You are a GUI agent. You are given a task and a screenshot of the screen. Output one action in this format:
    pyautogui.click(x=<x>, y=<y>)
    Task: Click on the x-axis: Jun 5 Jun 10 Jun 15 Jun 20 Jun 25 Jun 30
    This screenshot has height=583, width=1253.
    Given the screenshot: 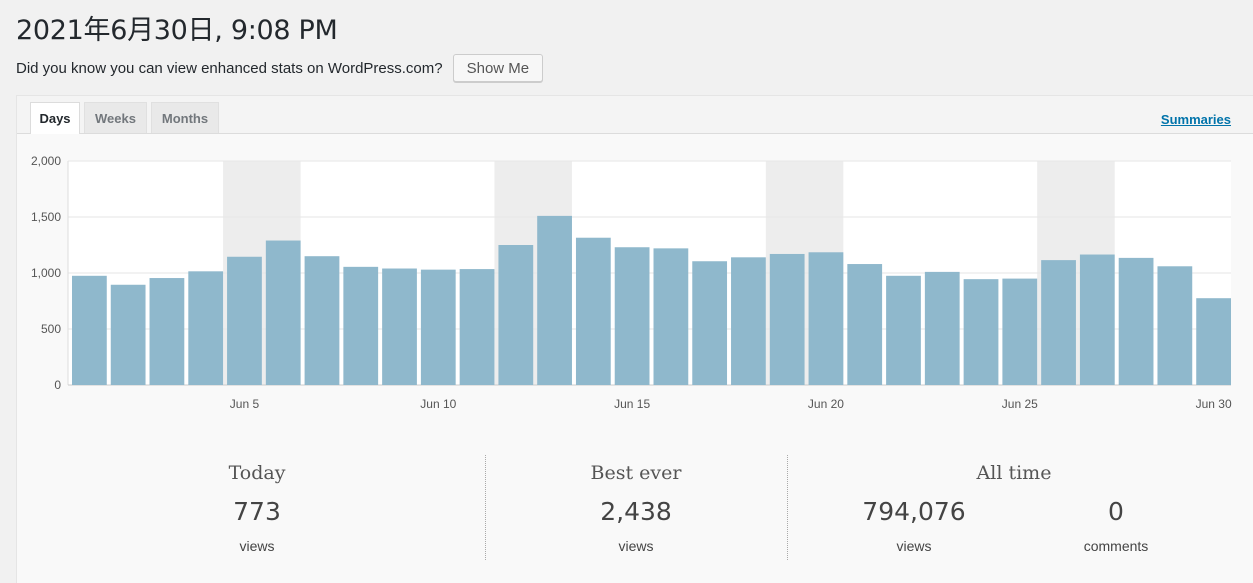 What is the action you would take?
    pyautogui.click(x=731, y=404)
    